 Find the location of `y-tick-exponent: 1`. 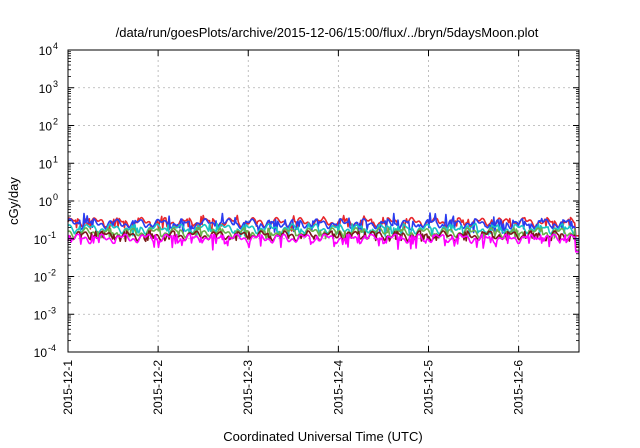

y-tick-exponent: 1 is located at coordinates (55, 159).